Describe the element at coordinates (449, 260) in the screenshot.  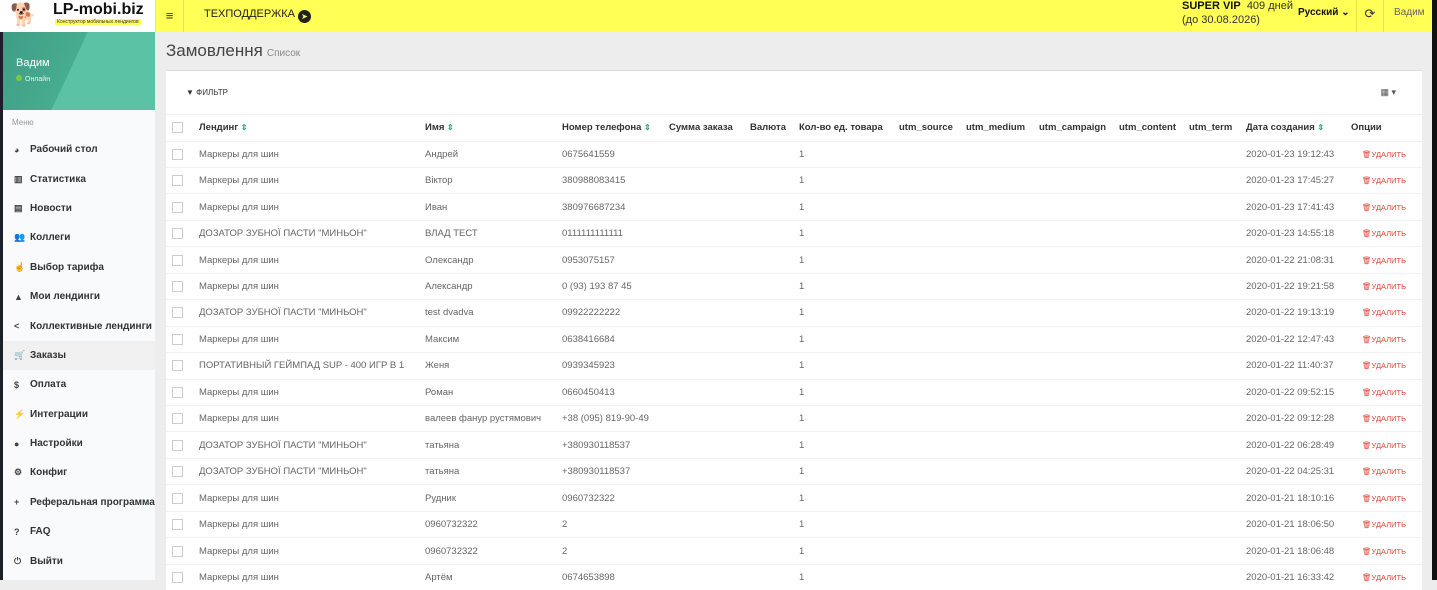
I see `cell-name: Олександр` at that location.